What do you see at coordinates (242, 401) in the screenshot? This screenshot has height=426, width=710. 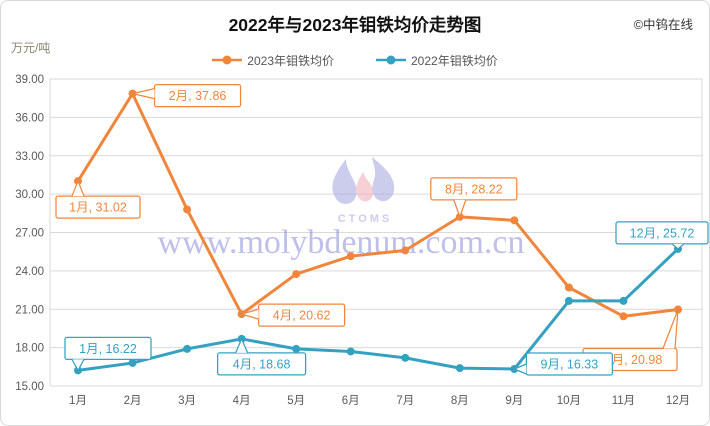 I see `x-tick-label: 4月` at bounding box center [242, 401].